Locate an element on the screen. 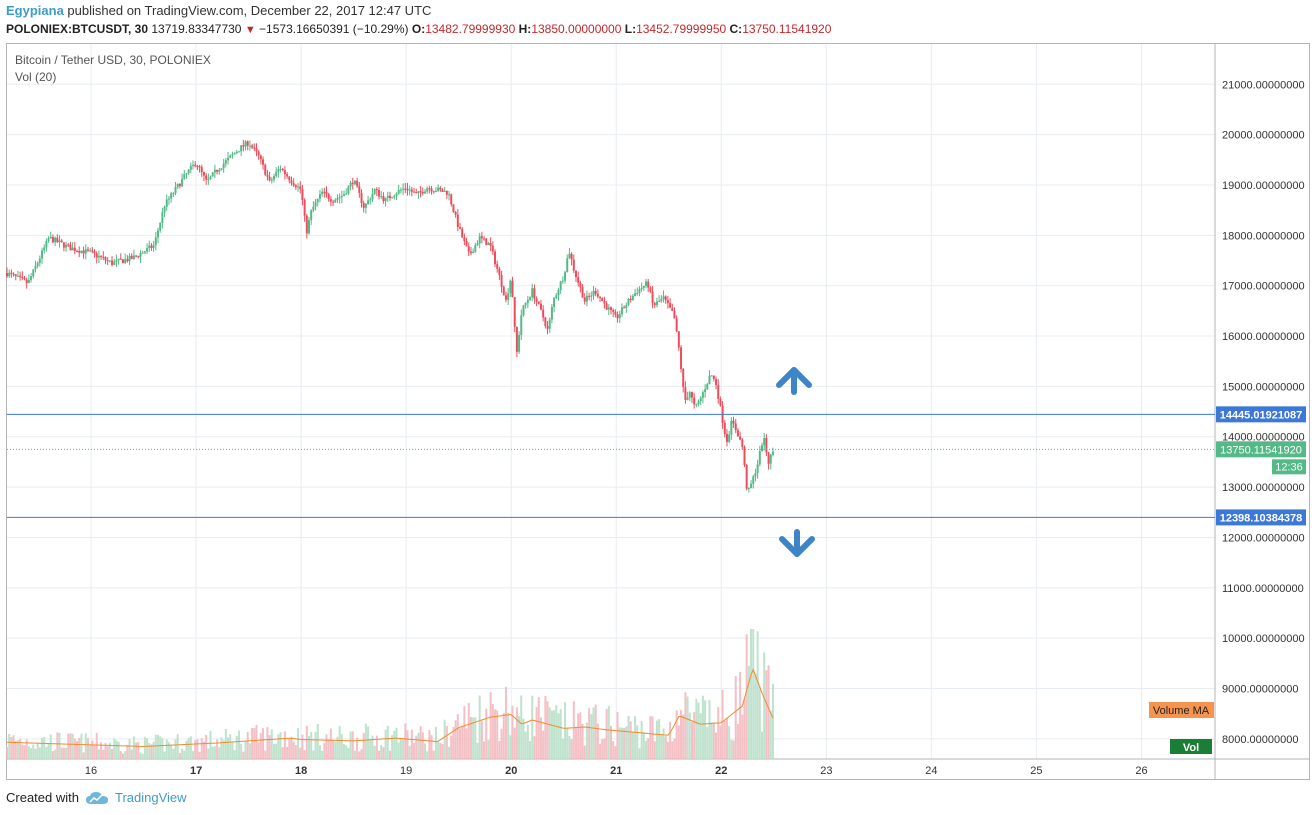  x-tick-label: 17 is located at coordinates (196, 771).